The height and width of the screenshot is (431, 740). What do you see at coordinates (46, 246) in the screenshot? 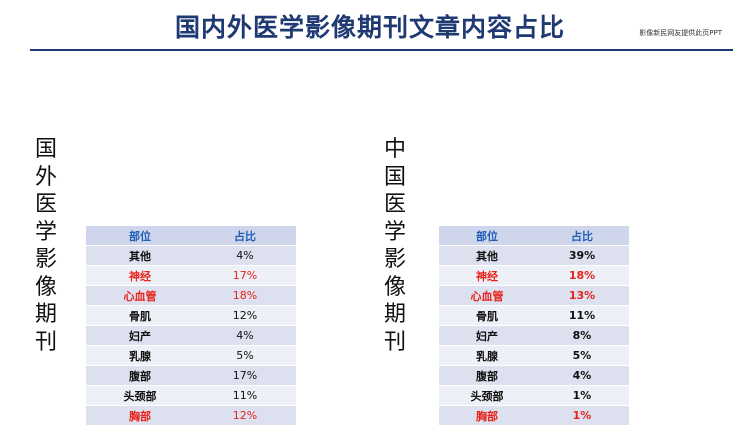
I see `foreign-journals-label: 国外医学影像期刊` at bounding box center [46, 246].